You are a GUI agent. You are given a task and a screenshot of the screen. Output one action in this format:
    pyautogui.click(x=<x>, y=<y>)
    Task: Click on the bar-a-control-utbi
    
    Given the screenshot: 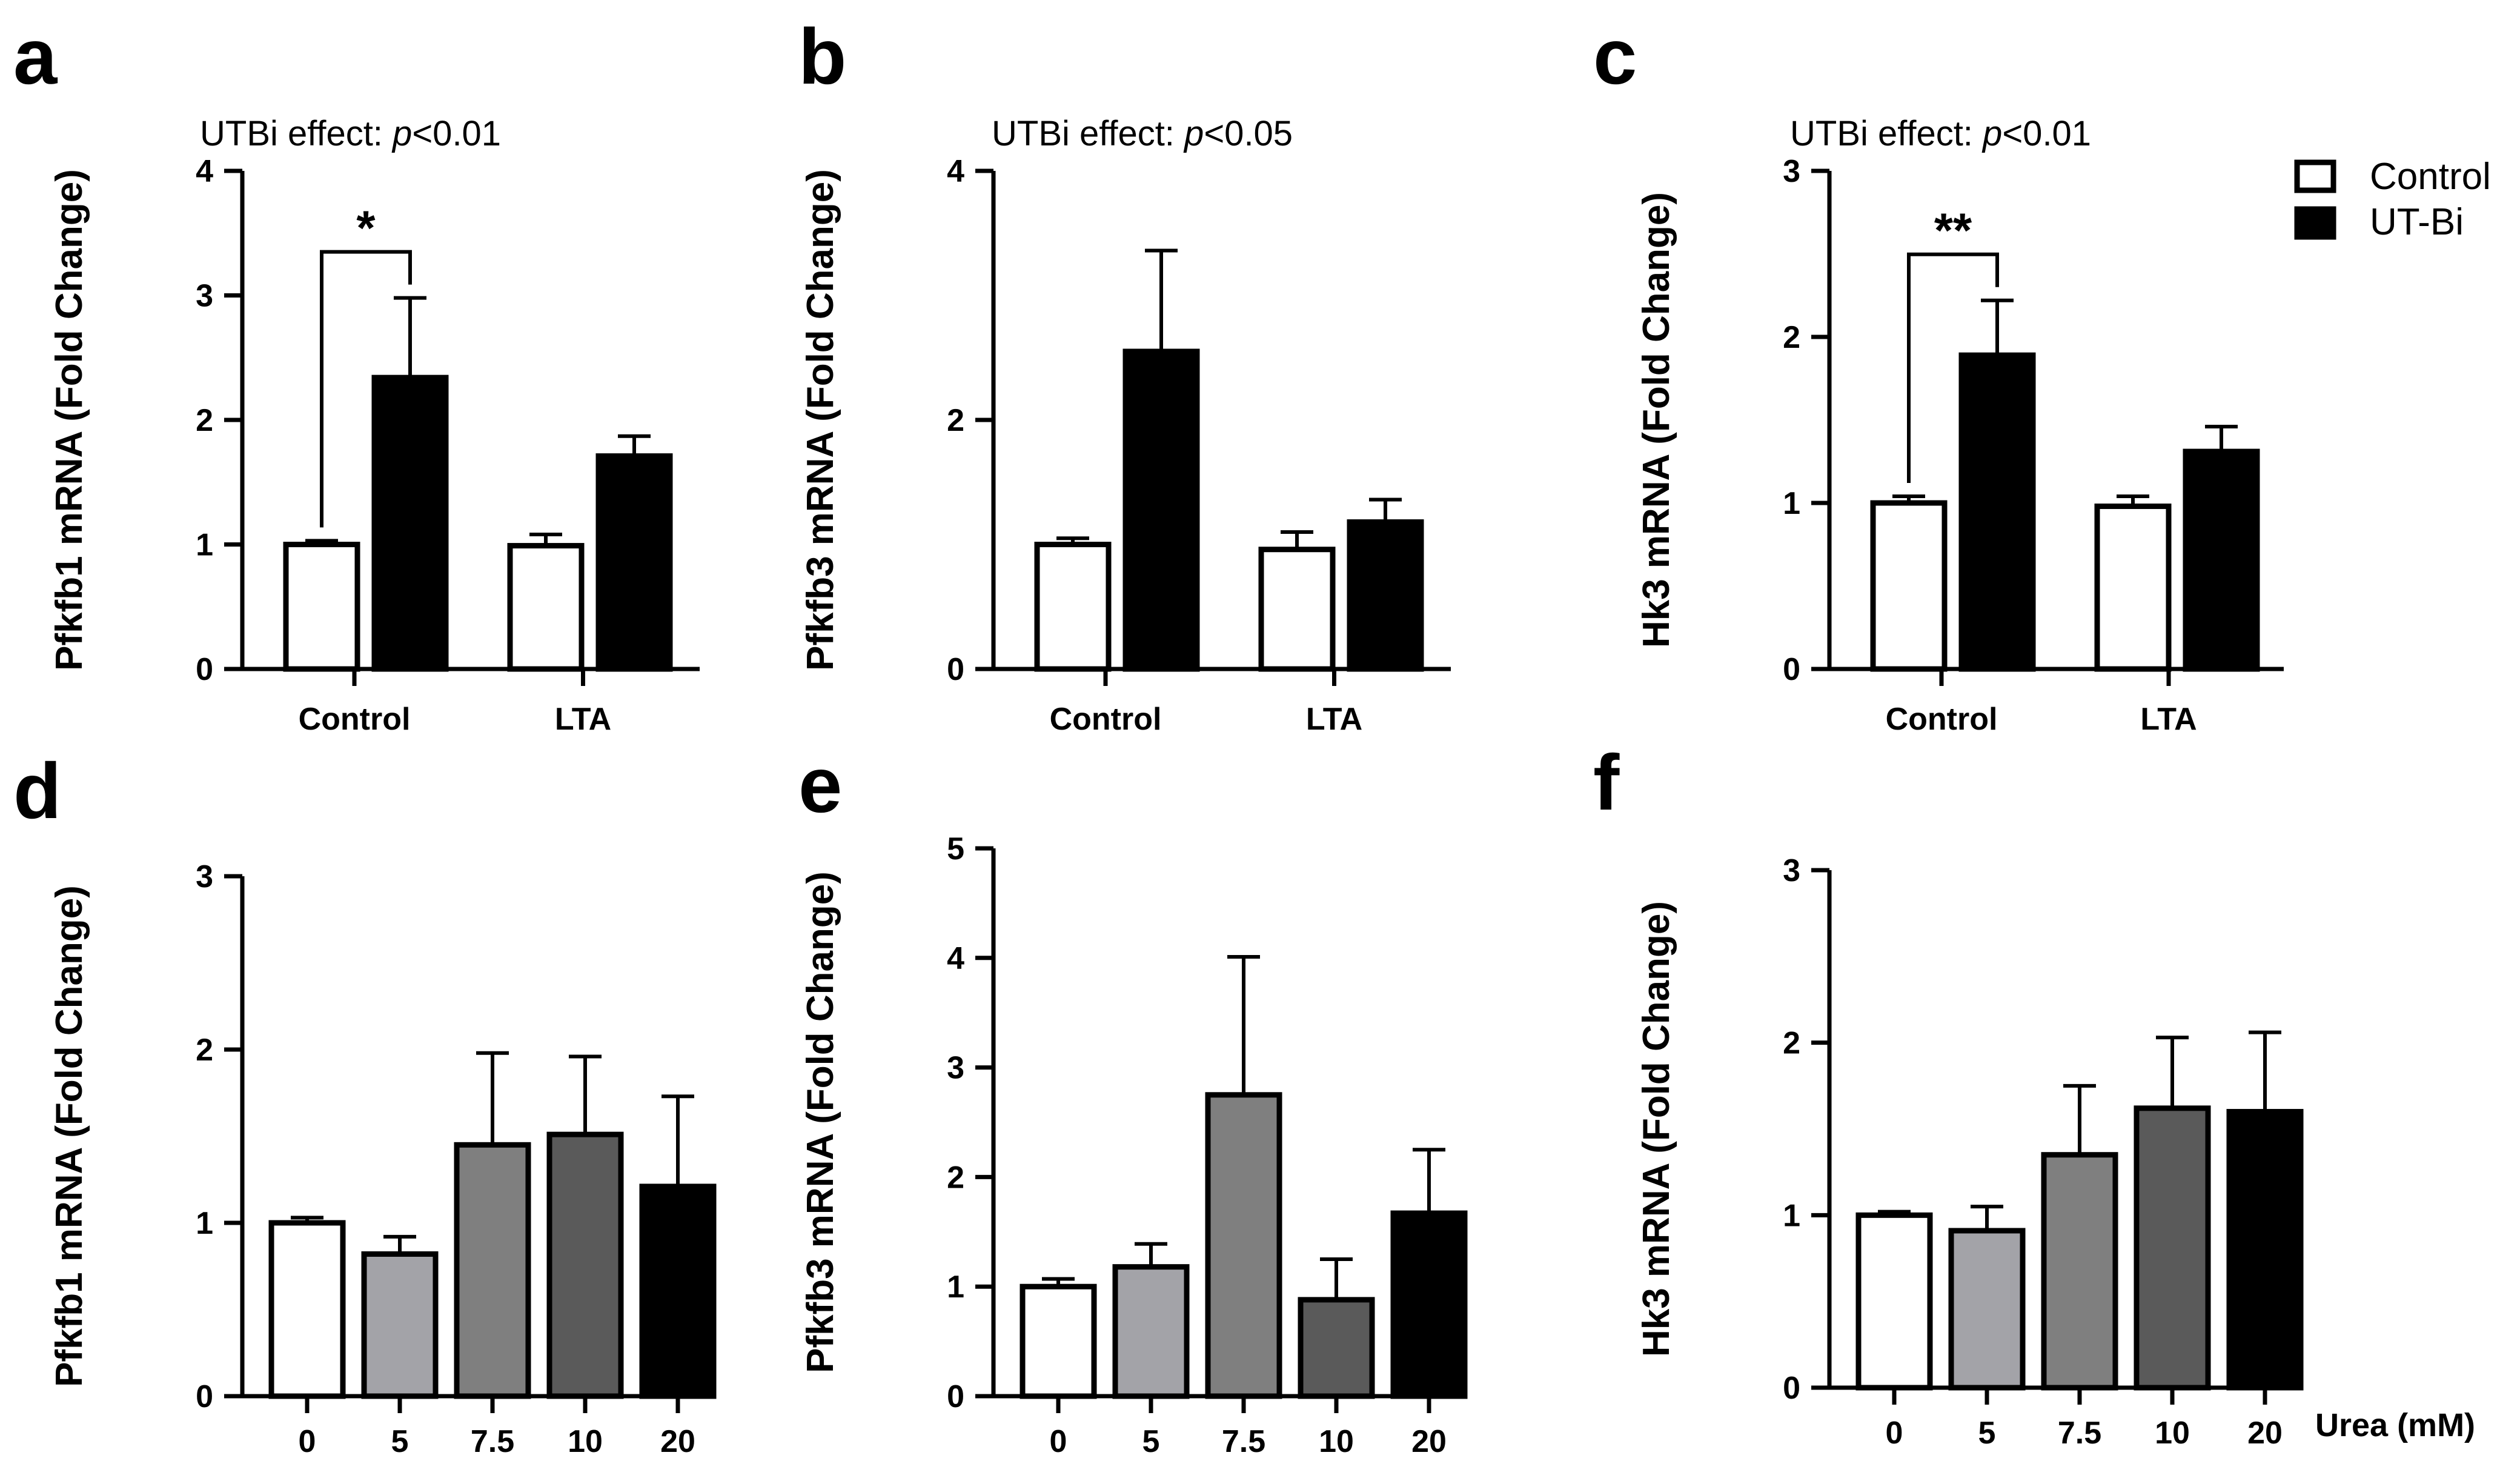 What is the action you would take?
    pyautogui.click(x=410, y=523)
    